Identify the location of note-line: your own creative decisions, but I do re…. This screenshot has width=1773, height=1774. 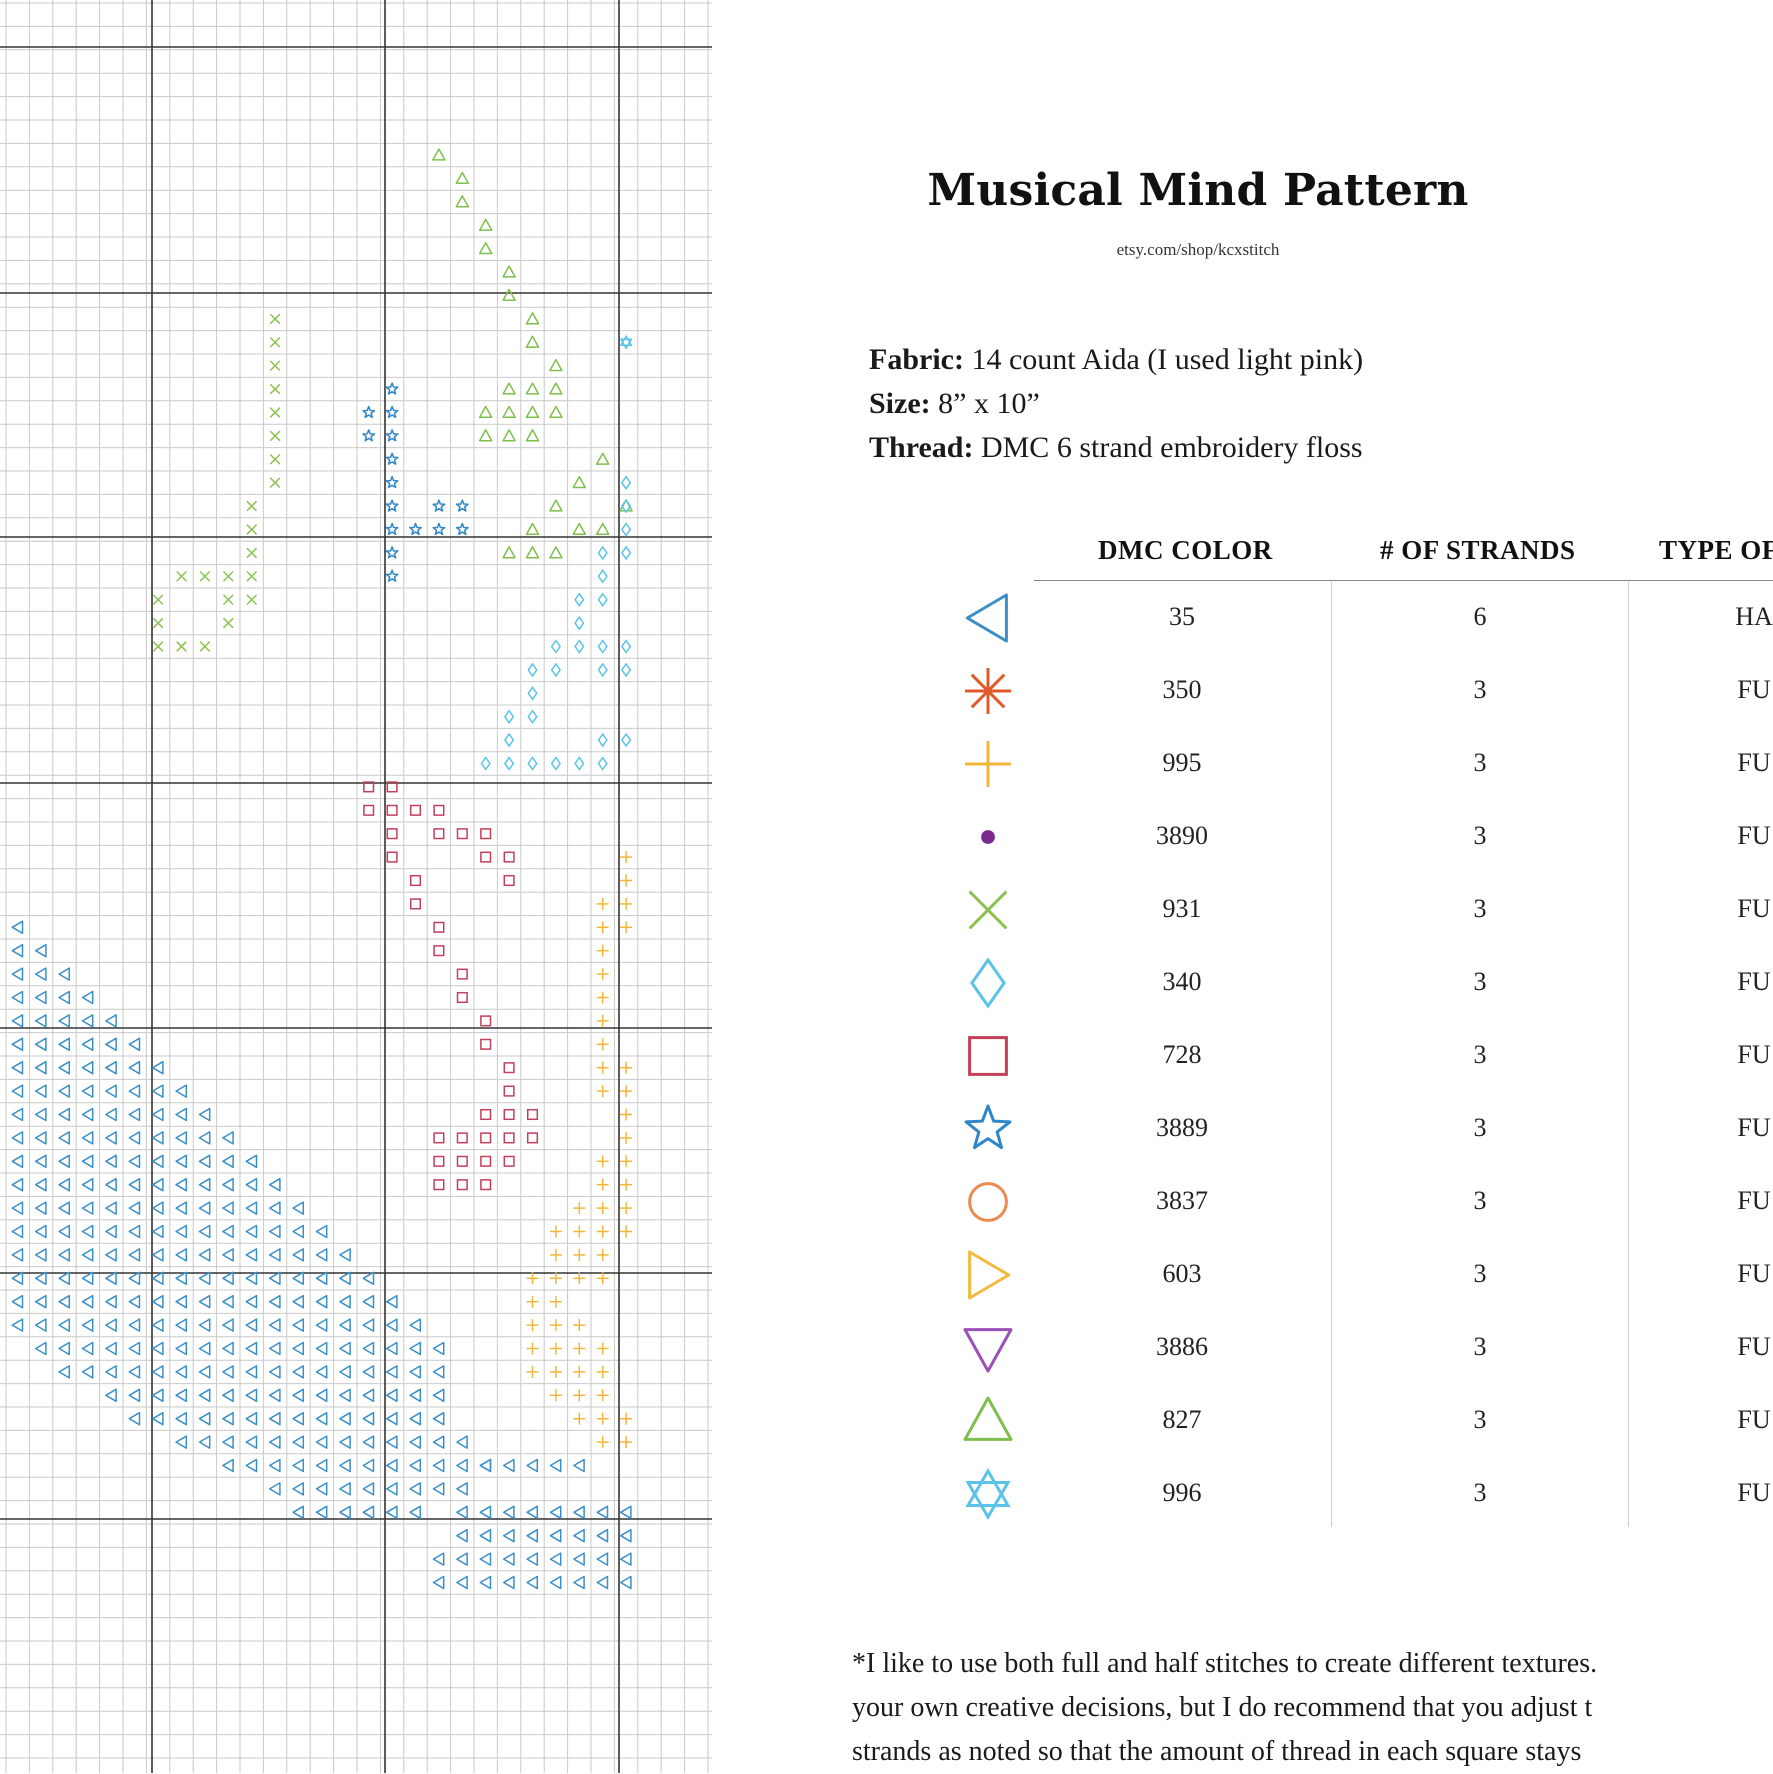
(1222, 1707).